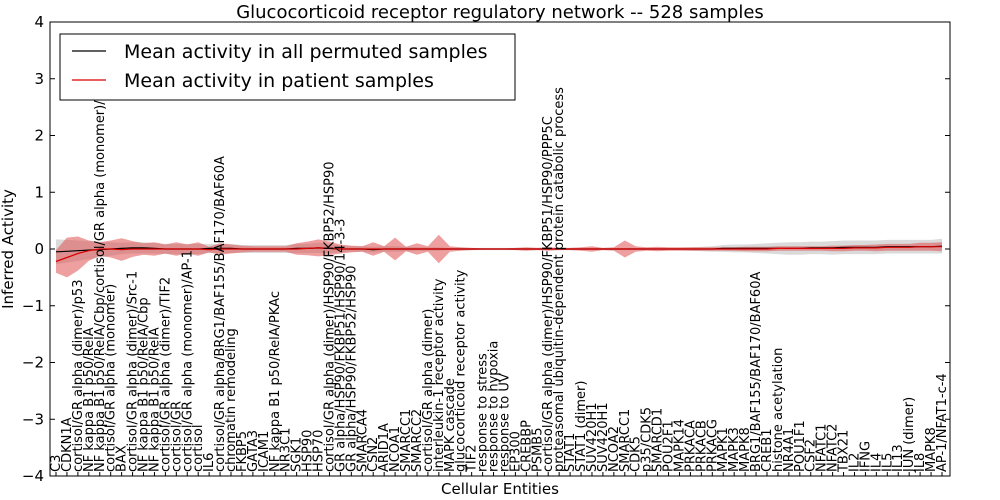 The width and height of the screenshot is (1000, 500). What do you see at coordinates (483, 412) in the screenshot?
I see `x-category-label: response to stress` at bounding box center [483, 412].